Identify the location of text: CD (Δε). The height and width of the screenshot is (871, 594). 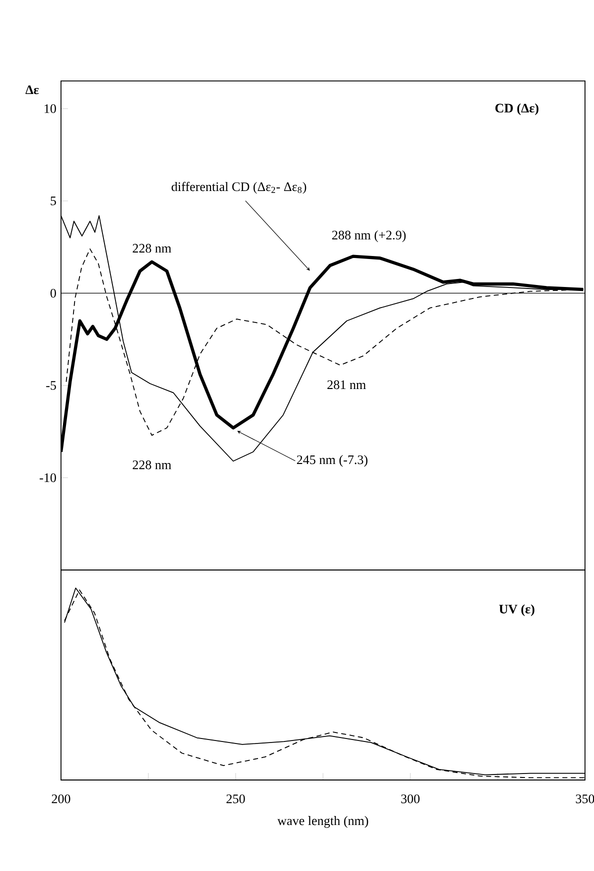
(516, 109).